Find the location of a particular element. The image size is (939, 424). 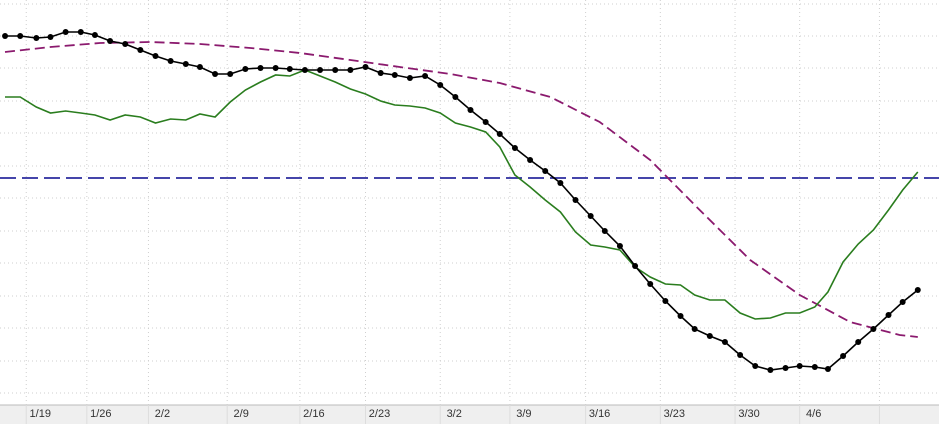

x-tick-label: 3/30 is located at coordinates (748, 414).